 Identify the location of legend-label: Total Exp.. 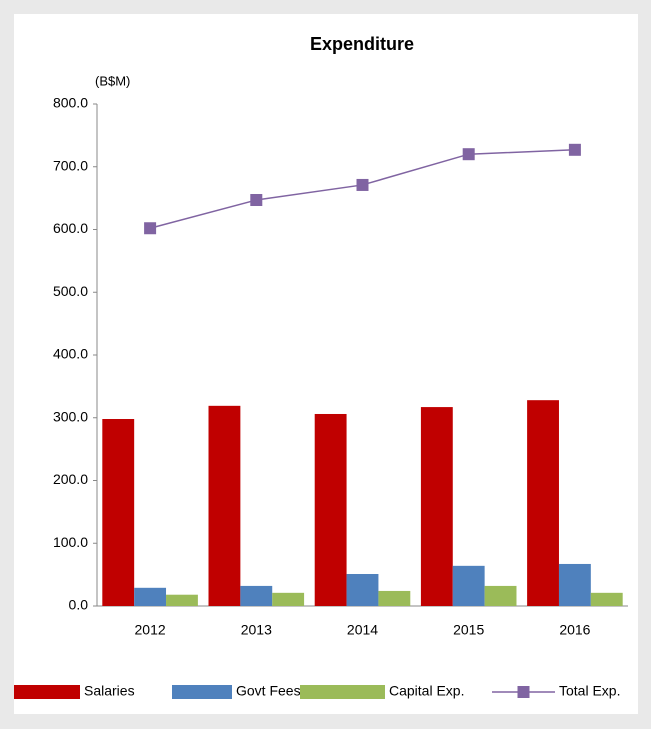
(589, 691).